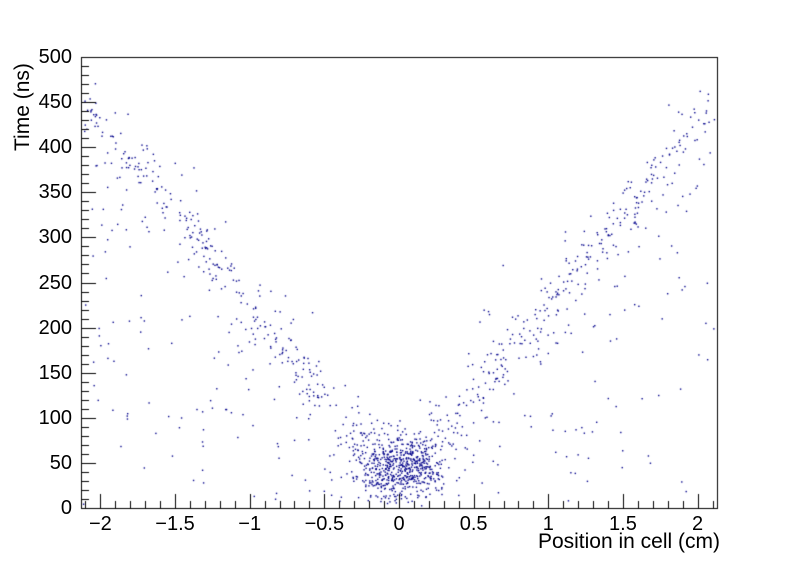 The height and width of the screenshot is (572, 796). I want to click on y-tick-label: 0, so click(66, 508).